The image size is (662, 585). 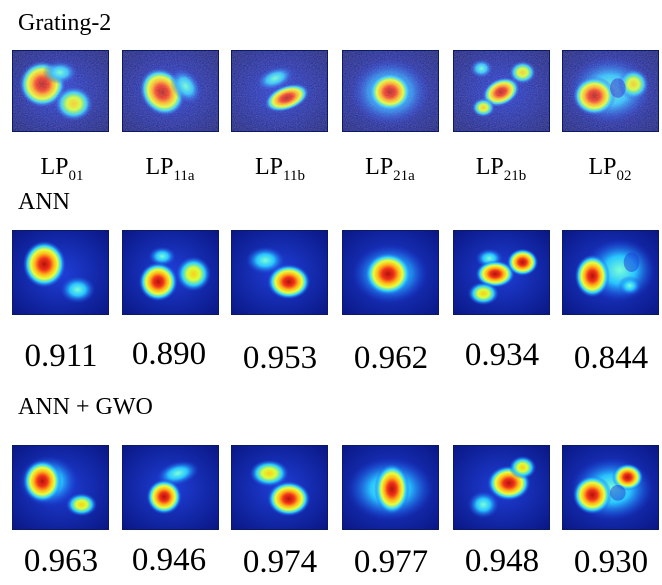 What do you see at coordinates (280, 358) in the screenshot?
I see `ann-score-lp11b: 0.953` at bounding box center [280, 358].